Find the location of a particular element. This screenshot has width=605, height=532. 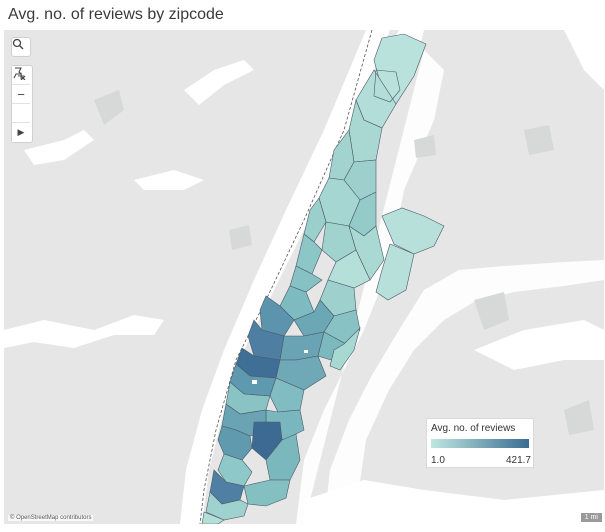

zoom-out-button: − is located at coordinates (21, 94).